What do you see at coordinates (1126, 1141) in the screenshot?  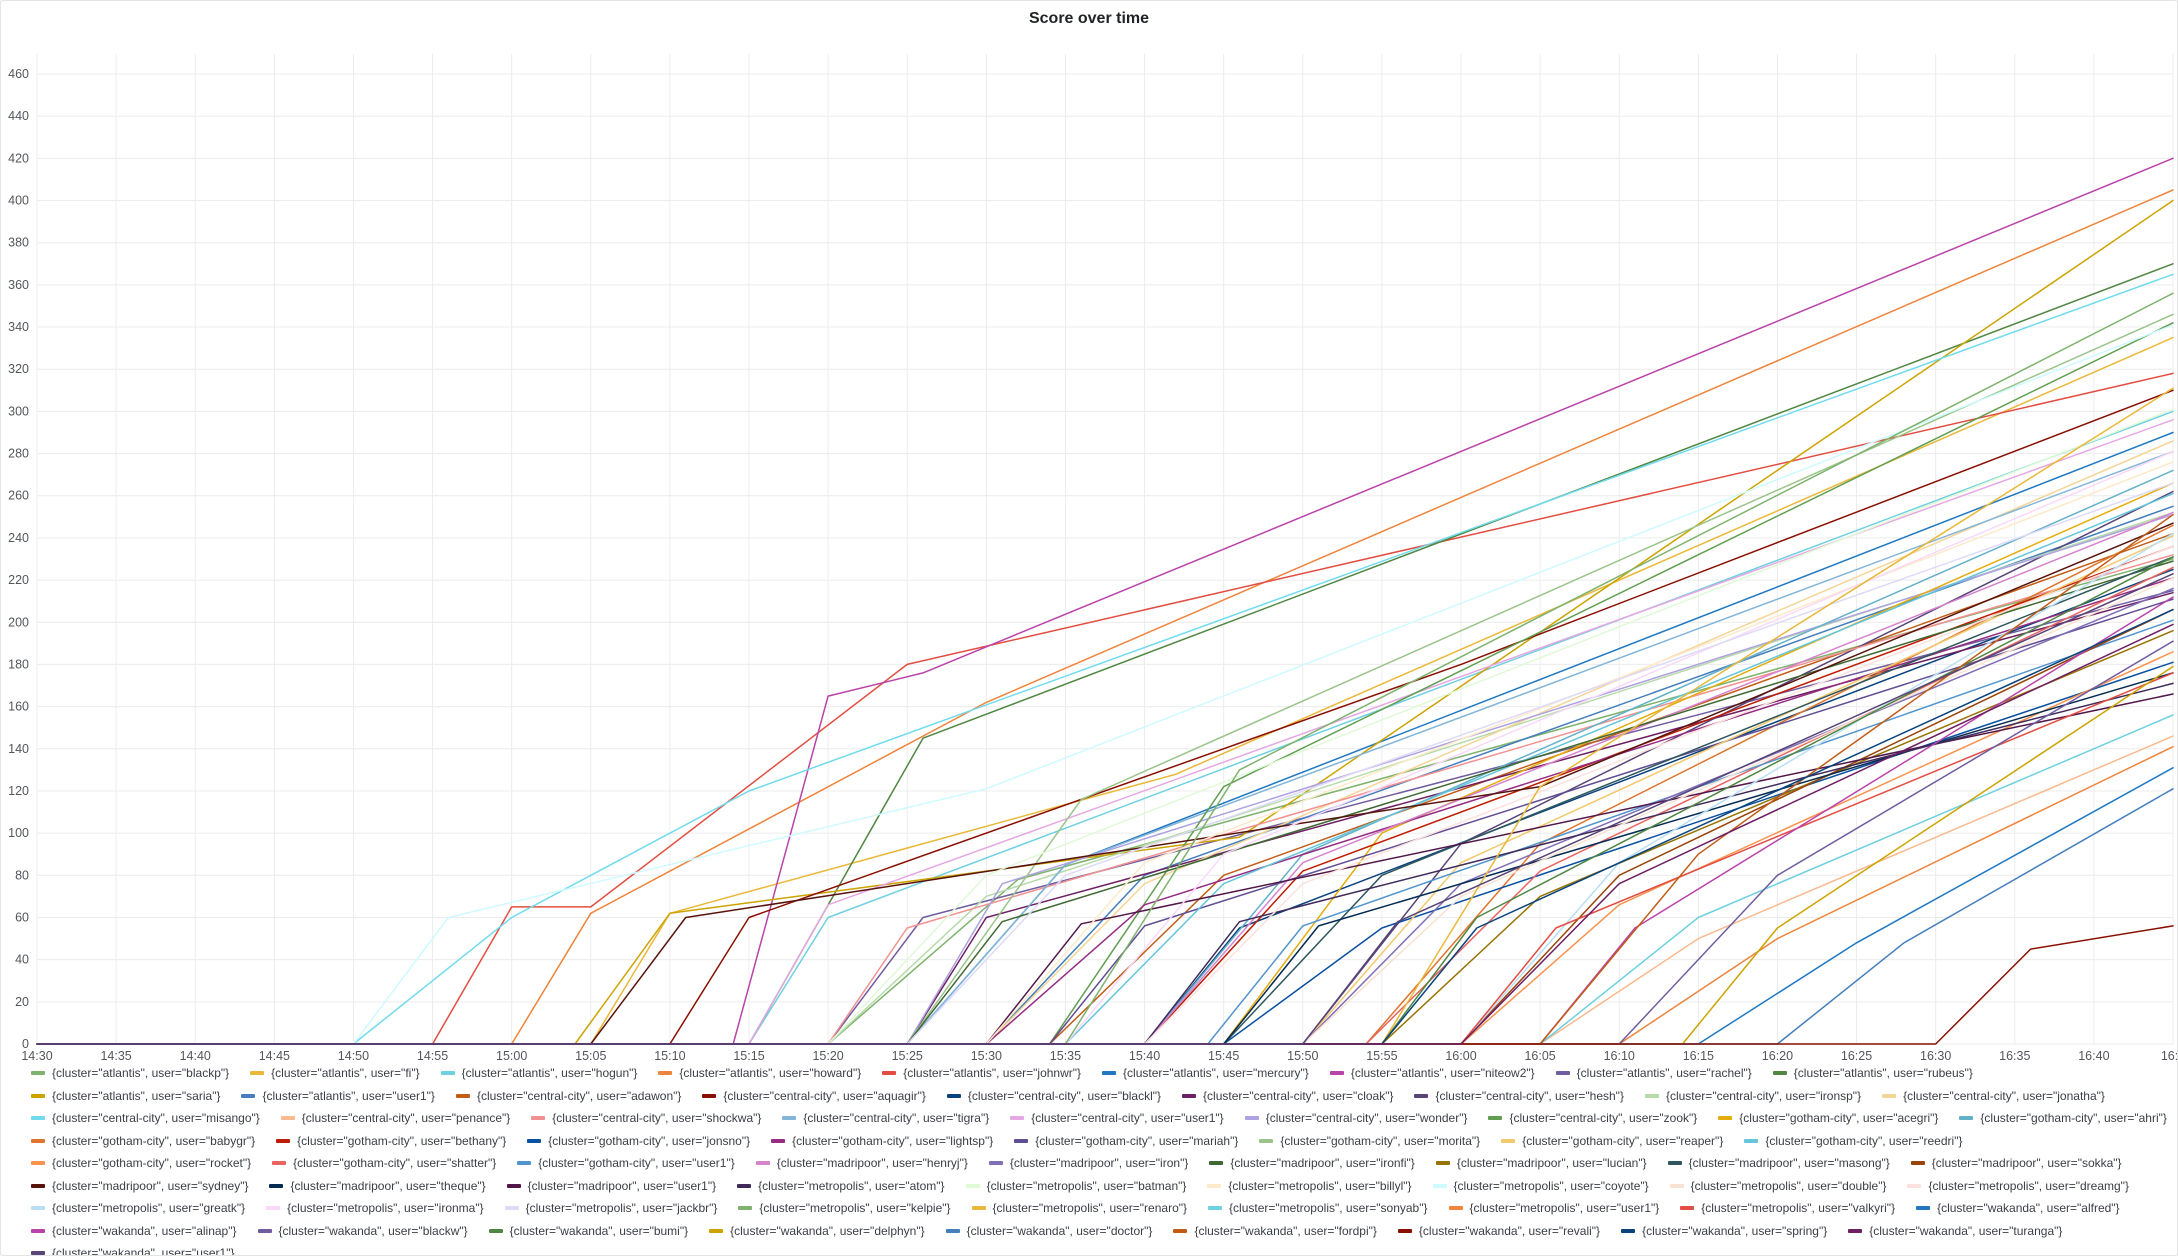 I see `legend-item-gotham-city-mariah: {cluster="gotham-city", user="mariah"}` at bounding box center [1126, 1141].